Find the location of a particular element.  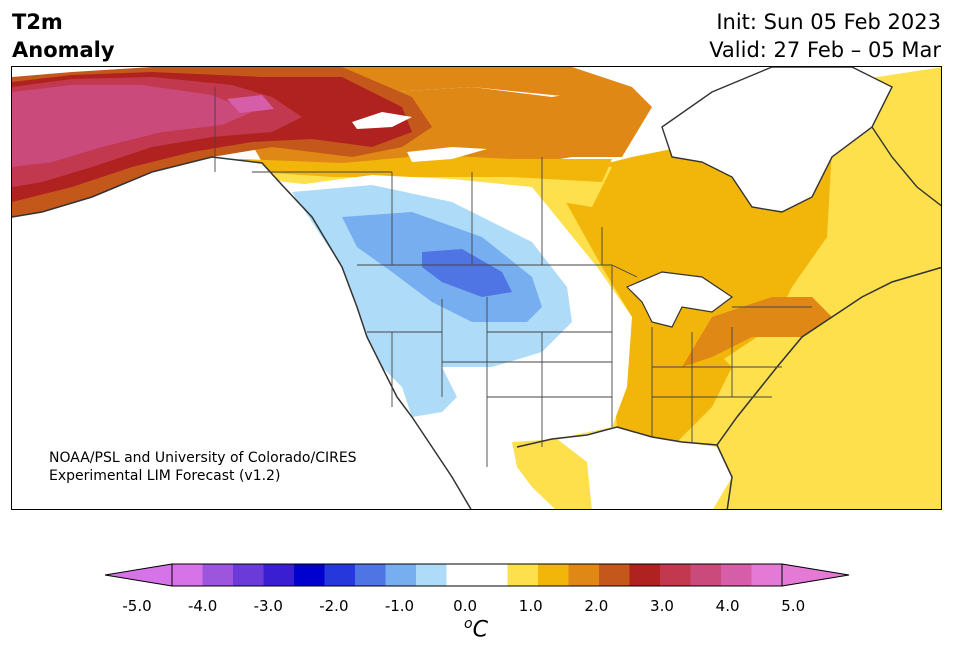

anomaly-orange-top is located at coordinates (497, 87).